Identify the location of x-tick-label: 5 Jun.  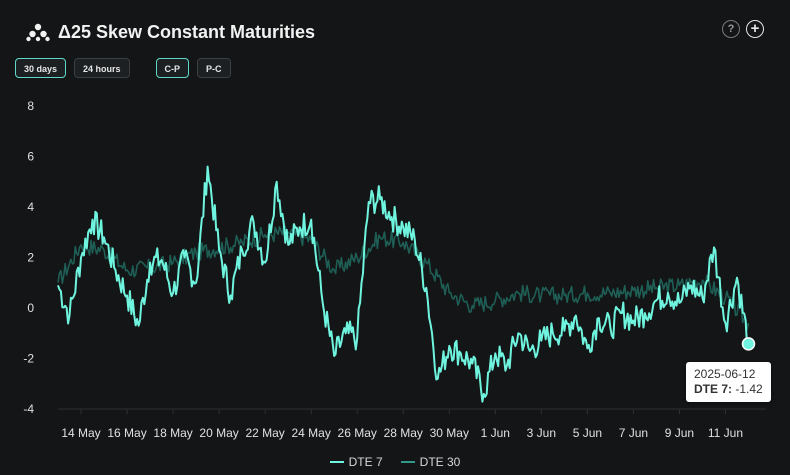
(587, 433).